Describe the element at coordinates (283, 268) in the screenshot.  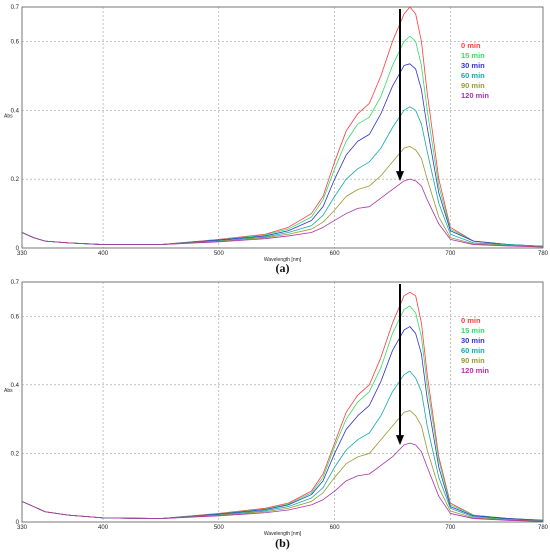
I see `panel-caption: (a)` at that location.